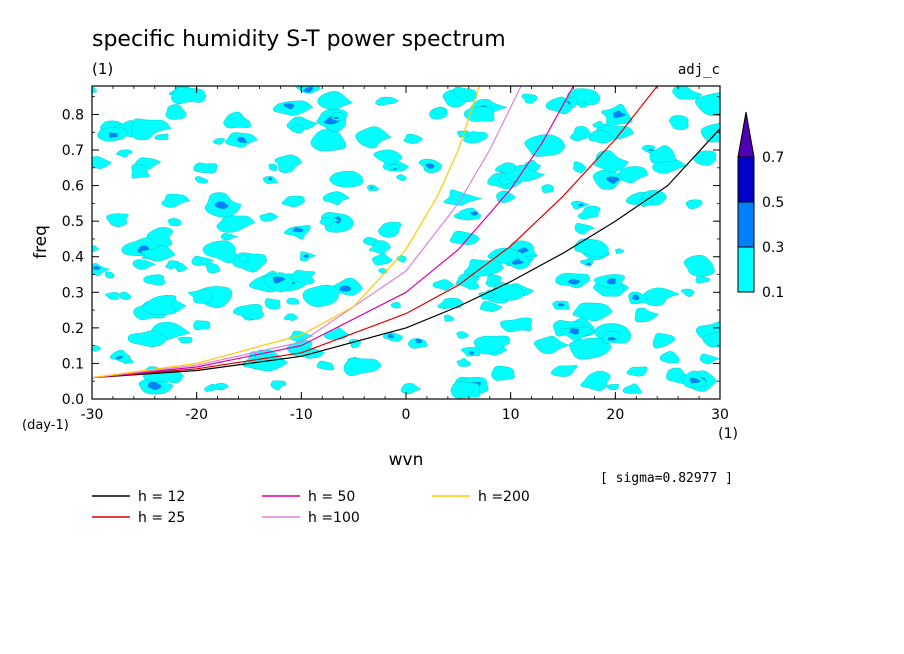  What do you see at coordinates (73, 115) in the screenshot?
I see `y-tick-label: 0.8` at bounding box center [73, 115].